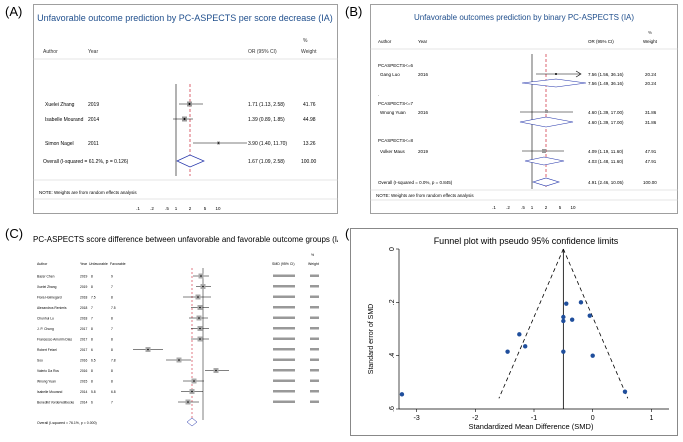 This screenshot has height=442, width=683. What do you see at coordinates (46, 382) in the screenshot?
I see `forest-c-author: Wnong Yuan` at bounding box center [46, 382].